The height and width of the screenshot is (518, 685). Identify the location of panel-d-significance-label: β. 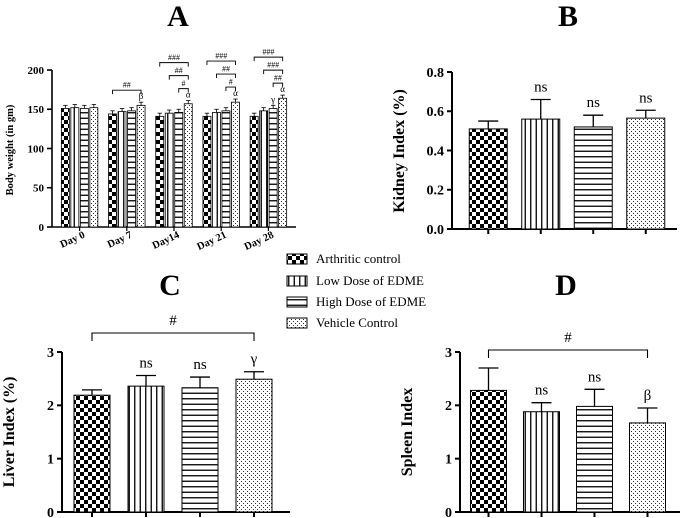
(648, 396).